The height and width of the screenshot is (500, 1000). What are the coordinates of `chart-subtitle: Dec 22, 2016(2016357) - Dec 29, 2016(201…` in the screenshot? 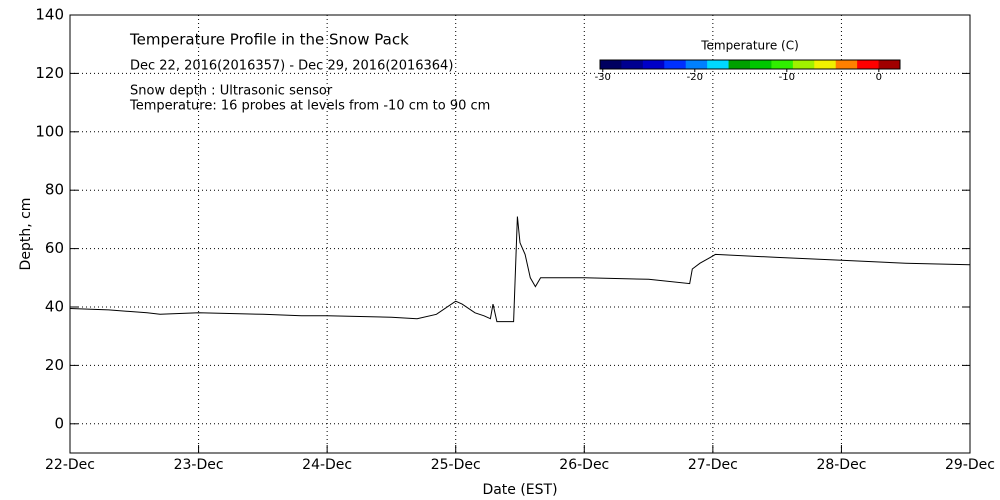 It's located at (291, 66).